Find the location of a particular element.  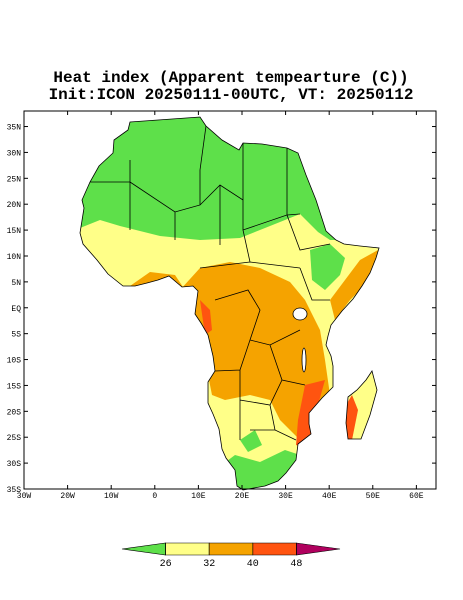

lon-tick-label: 20E is located at coordinates (242, 496).